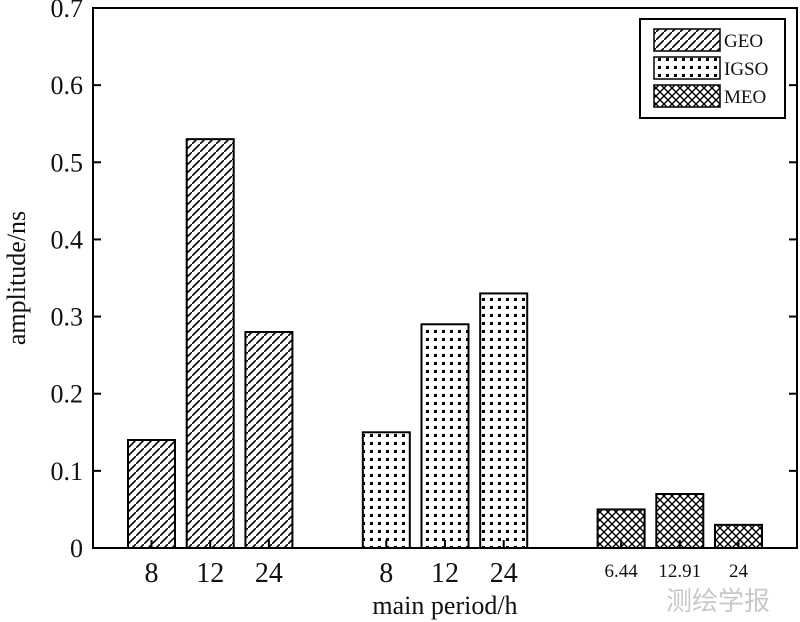  What do you see at coordinates (67, 394) in the screenshot?
I see `y-tick-label: 0.2` at bounding box center [67, 394].